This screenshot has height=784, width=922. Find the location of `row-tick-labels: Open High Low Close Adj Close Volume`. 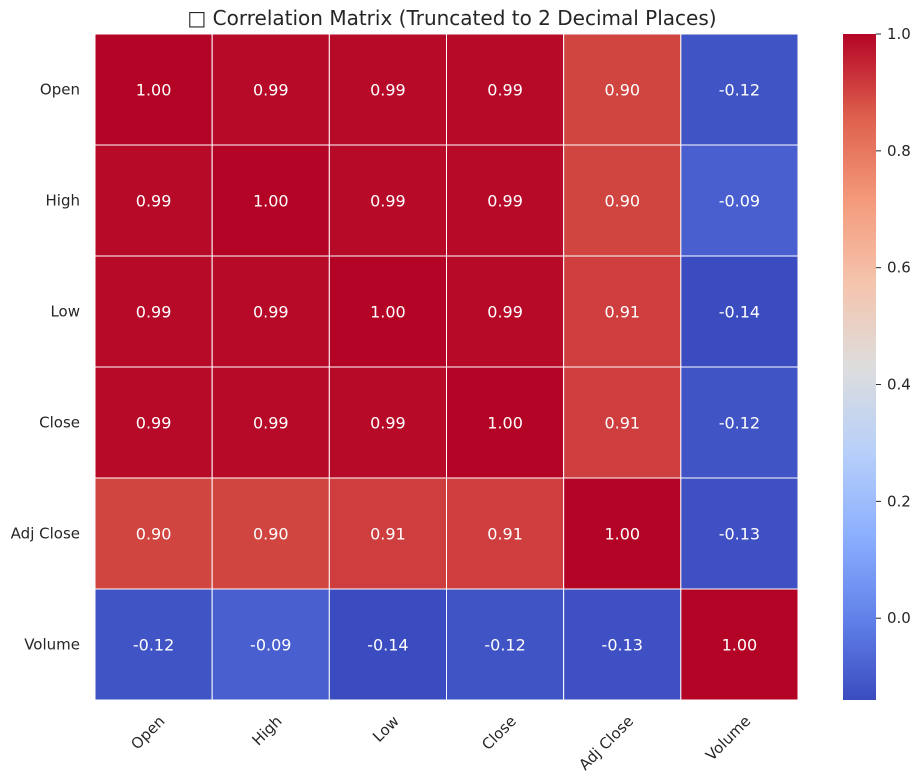

row-tick-labels: Open High Low Close Adj Close Volume is located at coordinates (45, 367).